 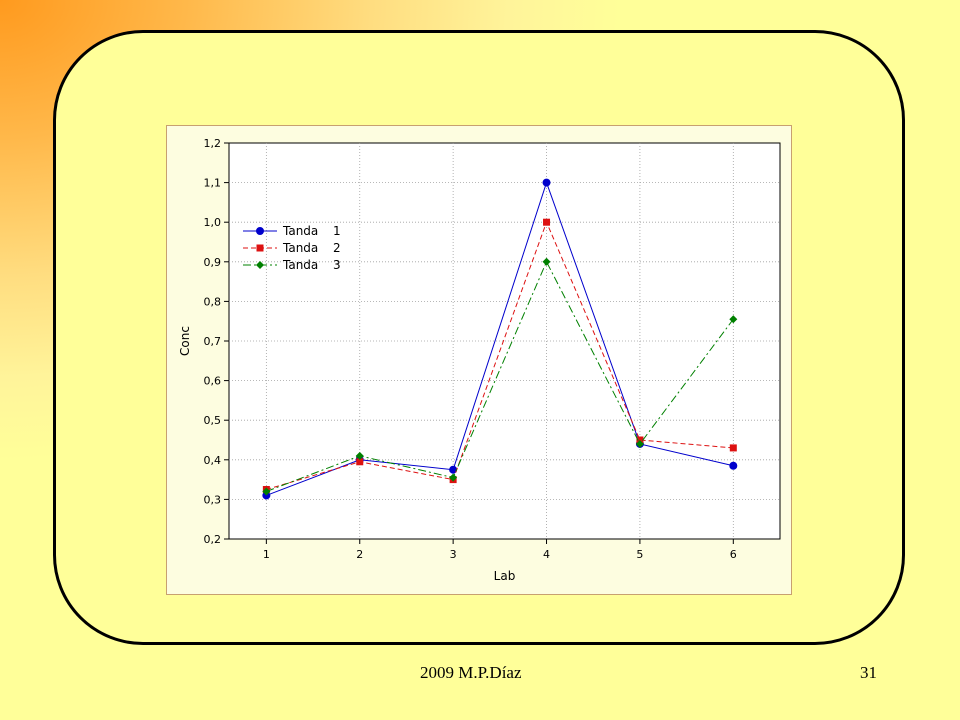 I want to click on y-tick-label: 0,9, so click(x=213, y=262).